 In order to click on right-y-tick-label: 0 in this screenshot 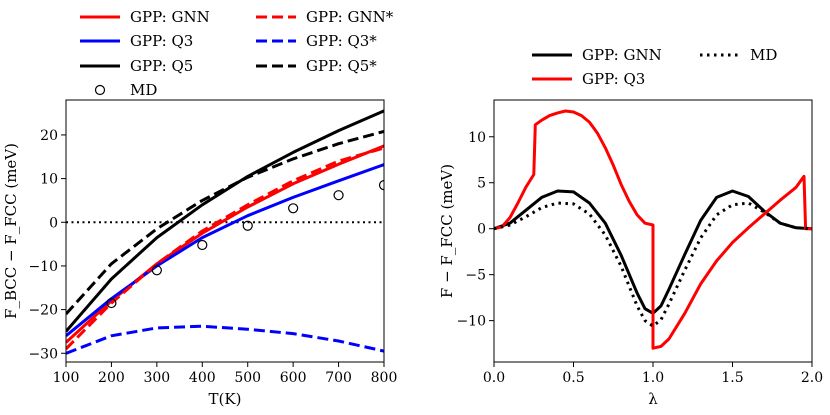, I will do `click(481, 230)`.